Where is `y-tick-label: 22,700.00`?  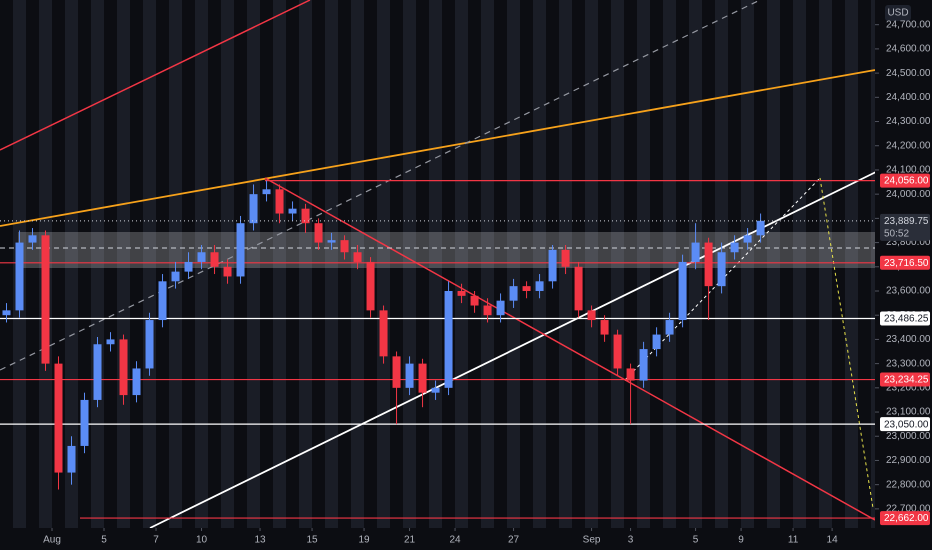
y-tick-label: 22,700.00 is located at coordinates (908, 509).